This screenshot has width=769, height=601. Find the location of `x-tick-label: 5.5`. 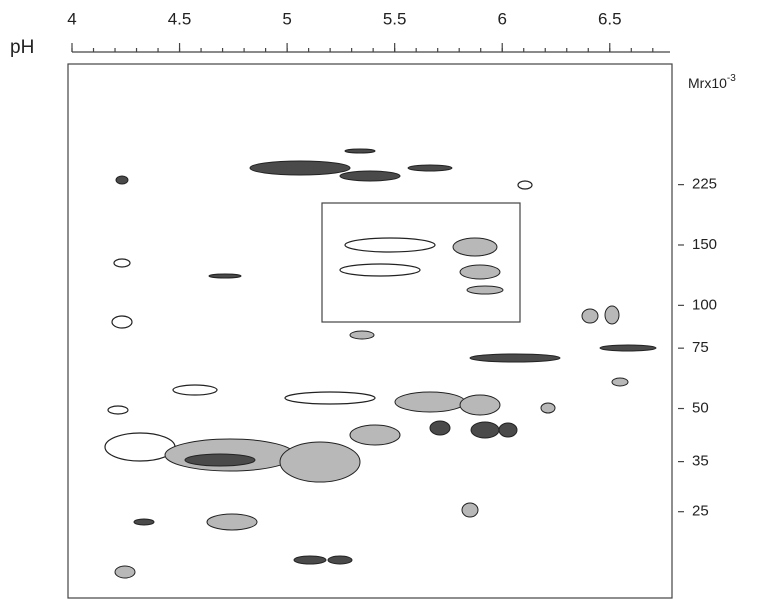

x-tick-label: 5.5 is located at coordinates (395, 18).